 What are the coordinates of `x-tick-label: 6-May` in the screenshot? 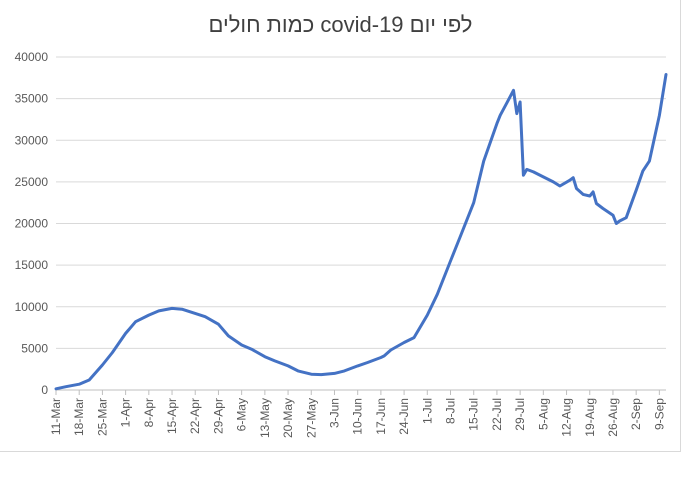 It's located at (242, 414).